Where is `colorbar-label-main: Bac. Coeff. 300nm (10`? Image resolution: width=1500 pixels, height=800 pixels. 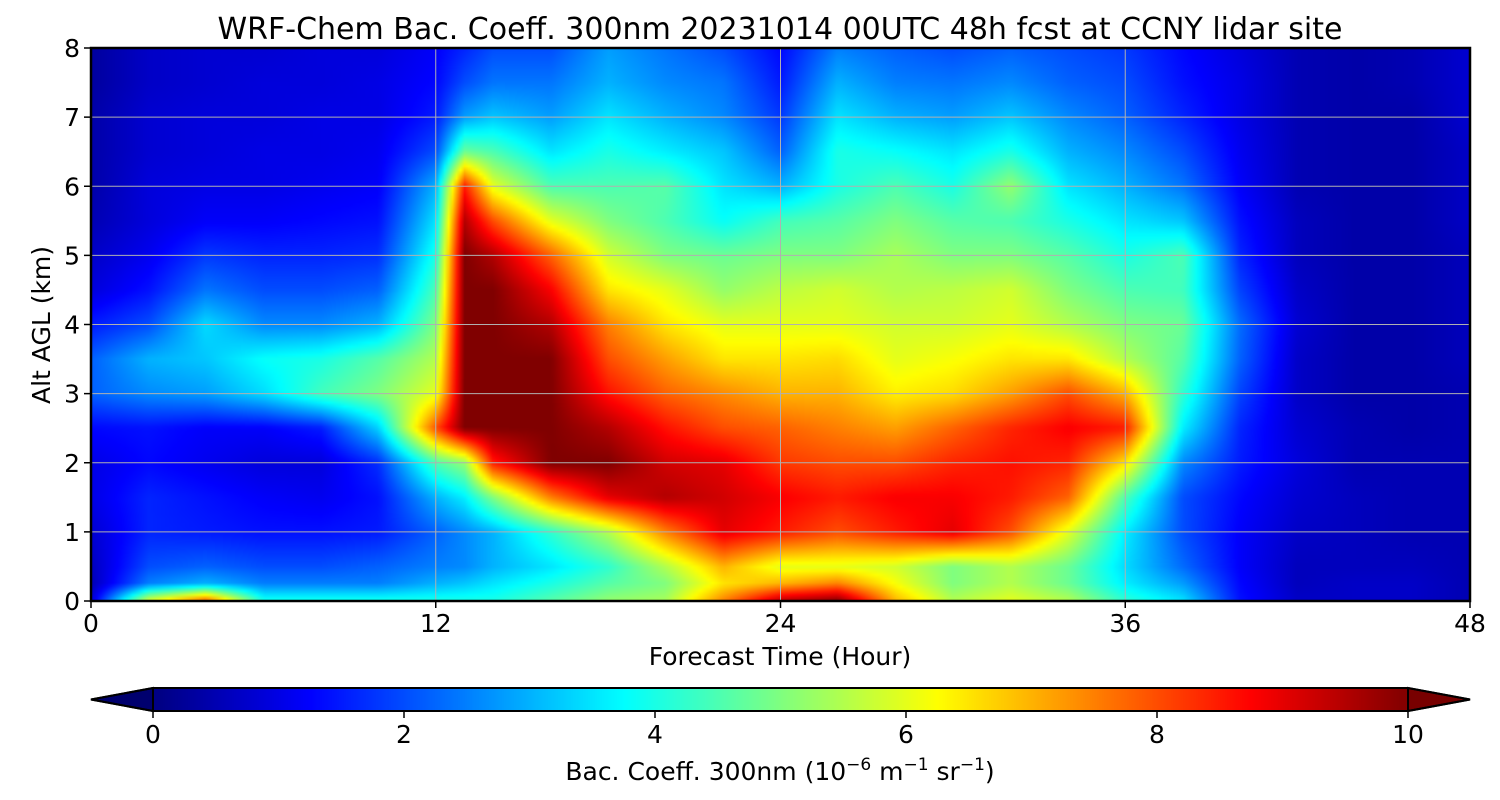
colorbar-label-main: Bac. Coeff. 300nm (10 is located at coordinates (705, 771).